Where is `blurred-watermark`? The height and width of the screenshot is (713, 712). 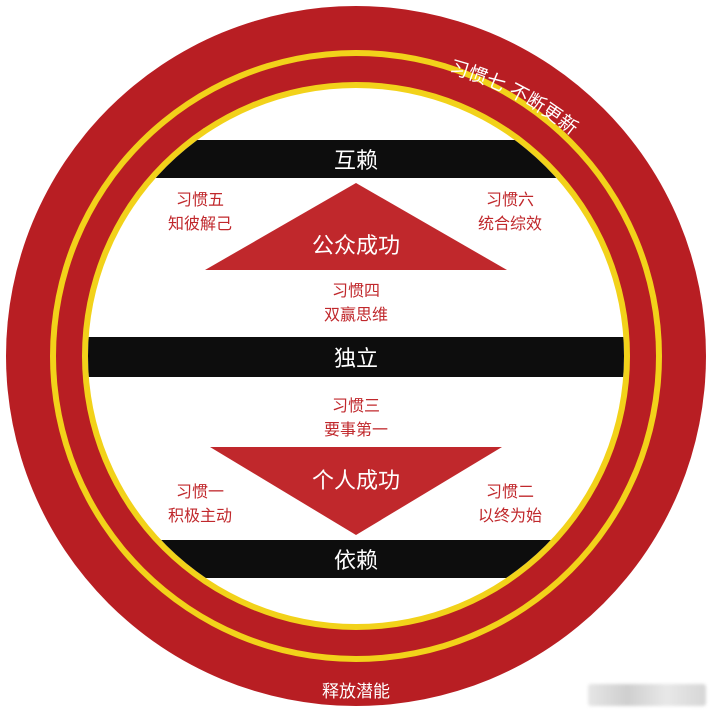 blurred-watermark is located at coordinates (647, 695).